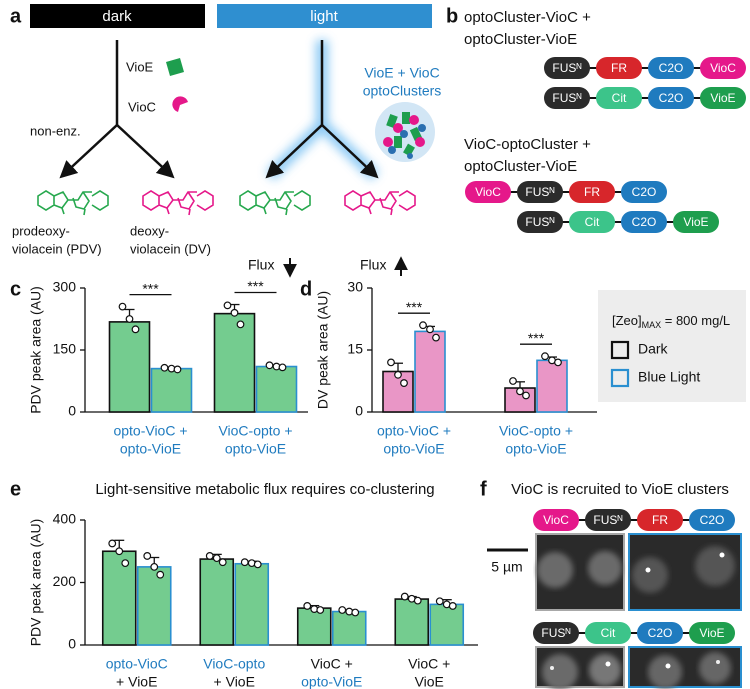 The image size is (750, 689). I want to click on x-tick-label: opto-VioC, so click(137, 664).